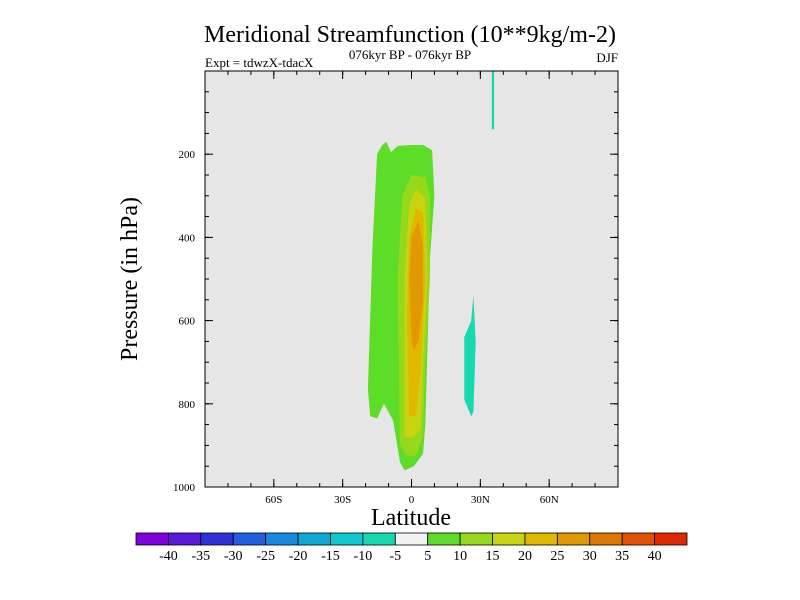 The height and width of the screenshot is (600, 800). Describe the element at coordinates (187, 405) in the screenshot. I see `y-tick-label: 800` at that location.